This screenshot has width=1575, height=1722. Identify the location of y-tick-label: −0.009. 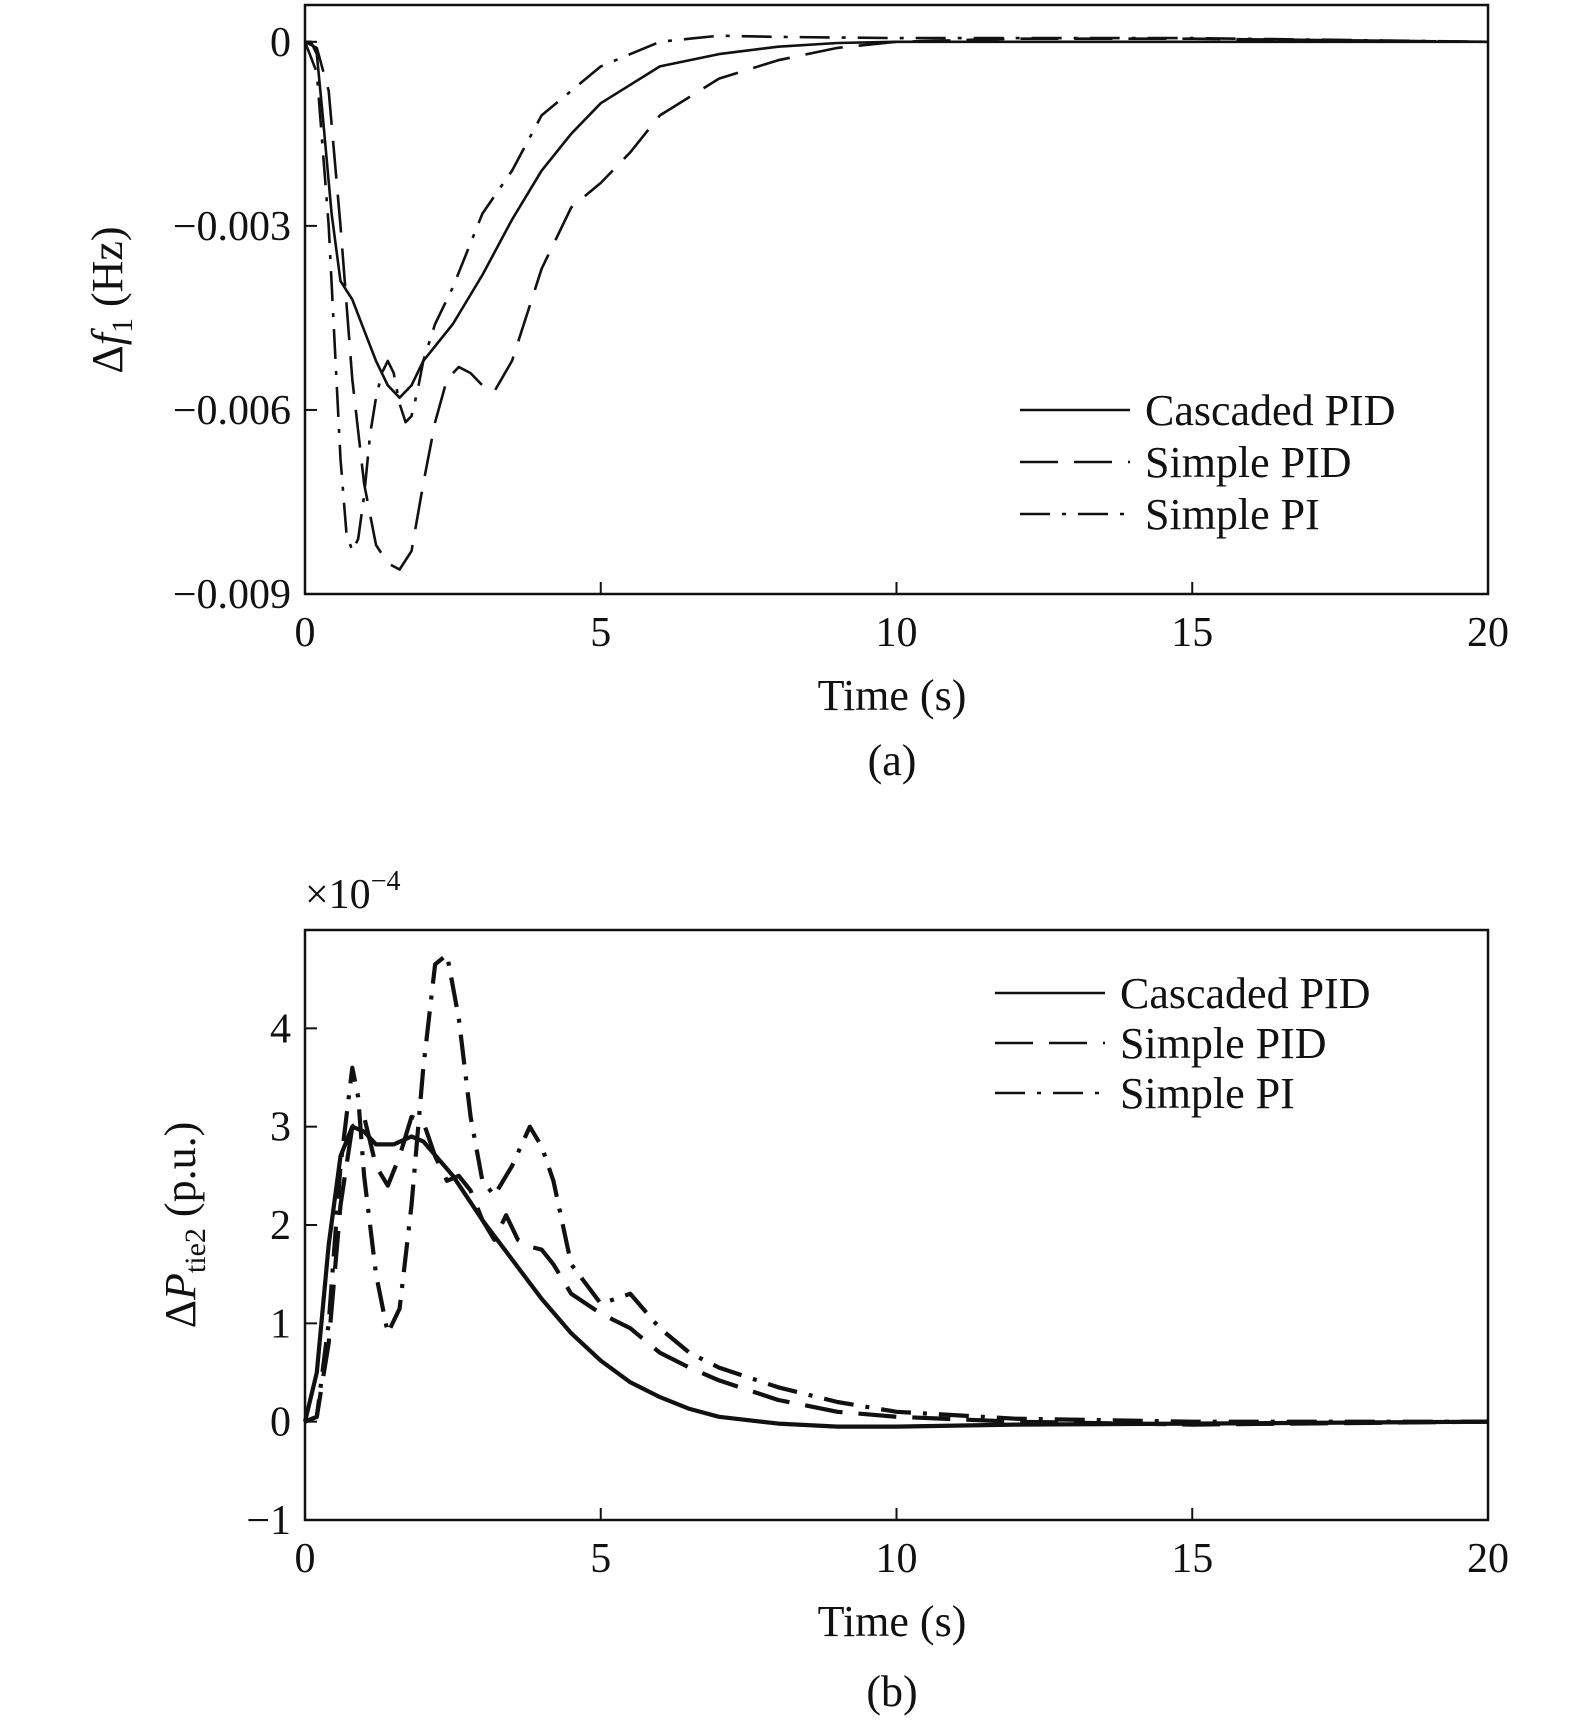
(232, 595).